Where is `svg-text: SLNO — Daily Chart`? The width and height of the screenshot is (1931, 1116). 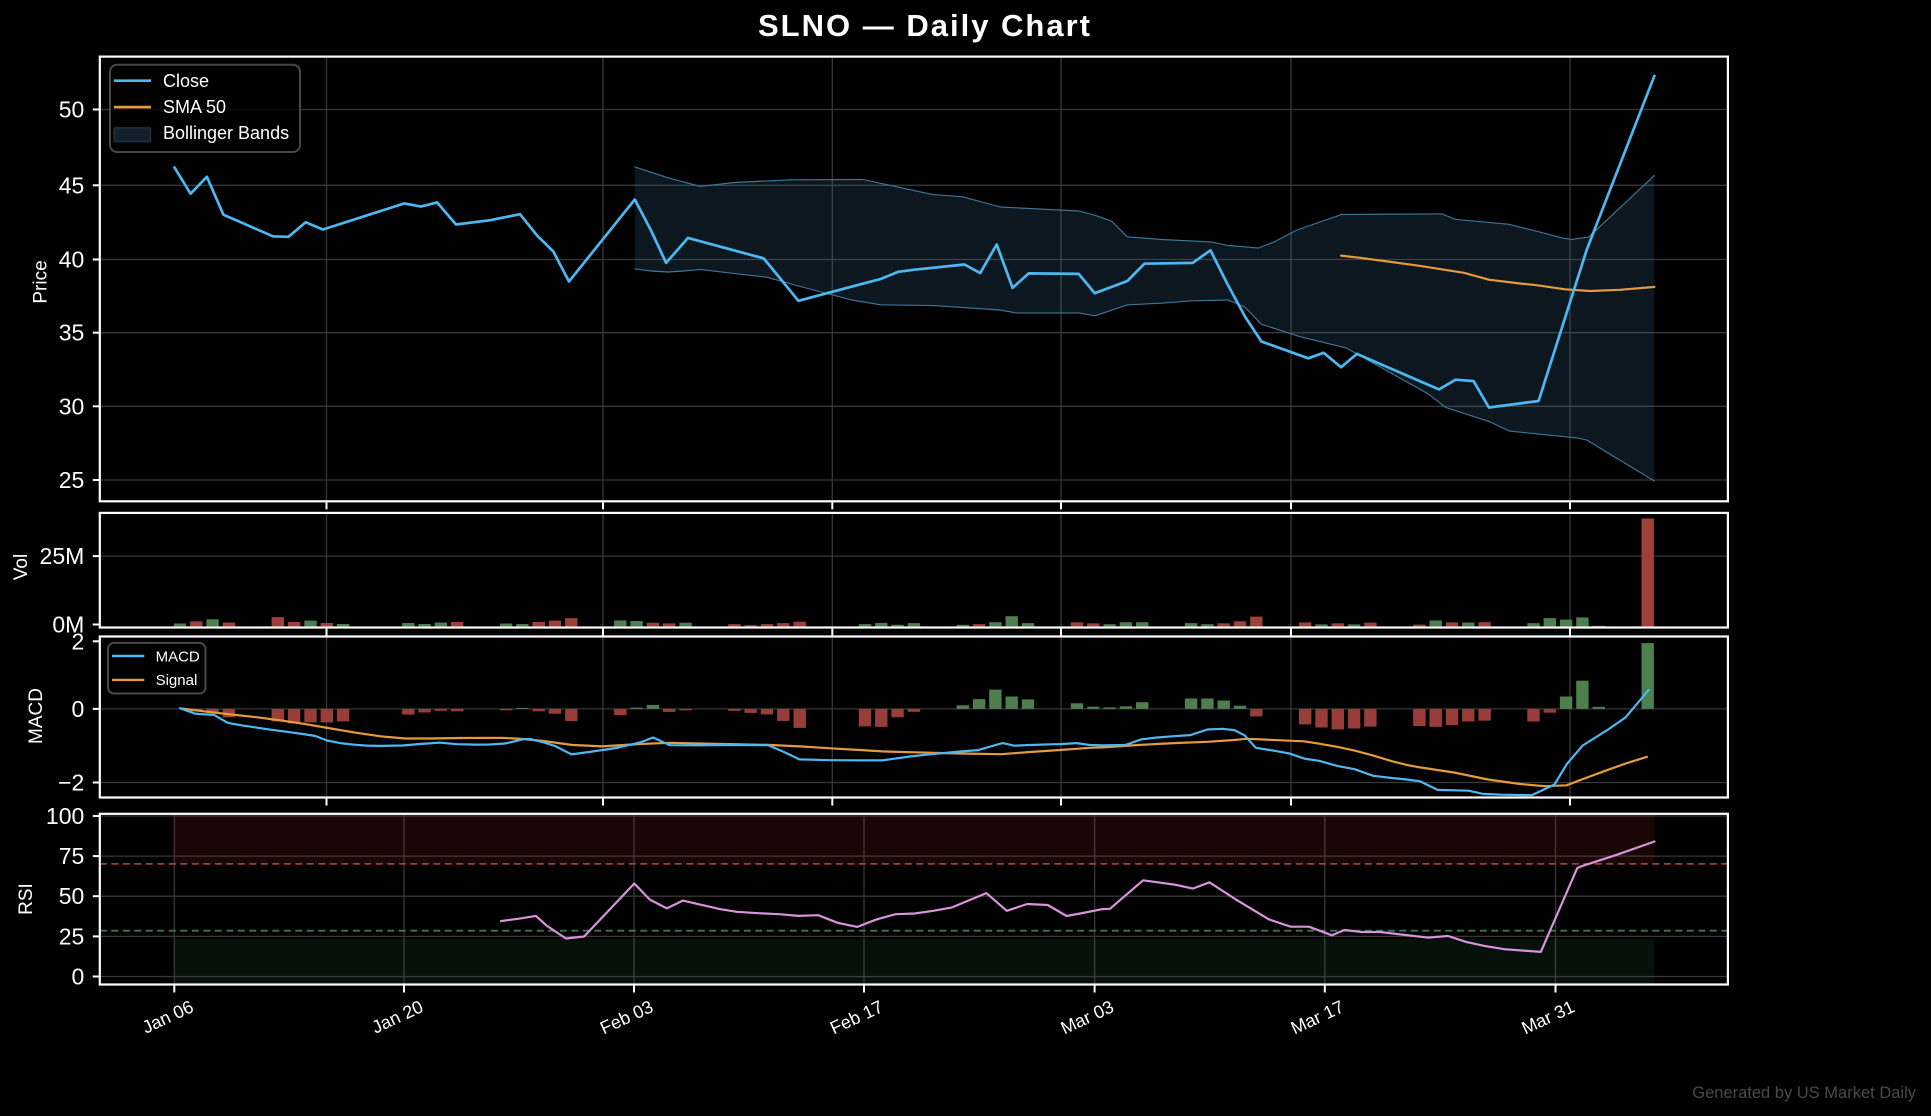
svg-text: SLNO — Daily Chart is located at coordinates (925, 25).